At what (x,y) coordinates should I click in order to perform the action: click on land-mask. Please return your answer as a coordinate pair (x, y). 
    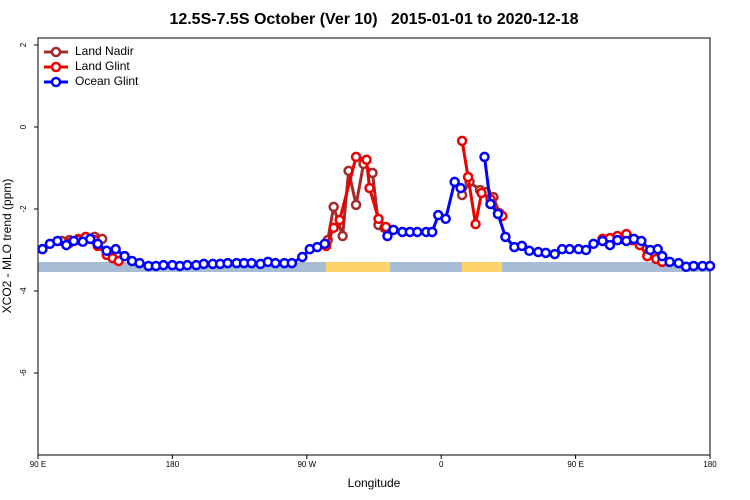
    Looking at the image, I should click on (374, 267).